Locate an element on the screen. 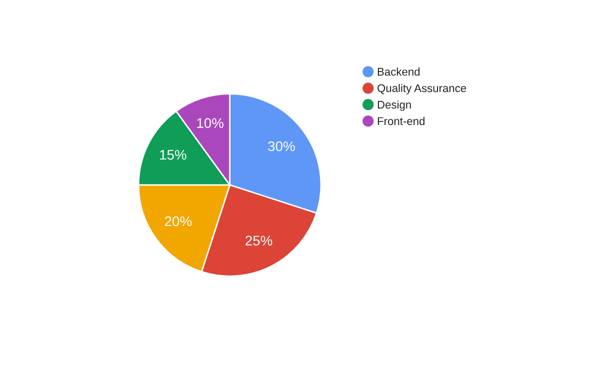  data-label: 20% is located at coordinates (178, 221).